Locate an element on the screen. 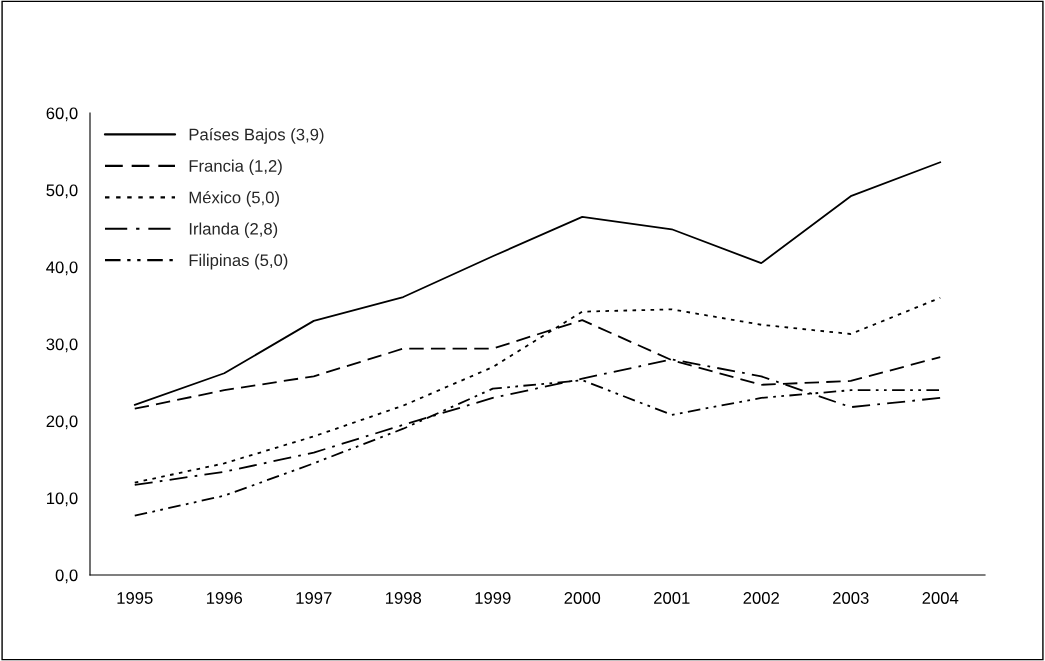  legend-label: México (5,0) is located at coordinates (234, 198).